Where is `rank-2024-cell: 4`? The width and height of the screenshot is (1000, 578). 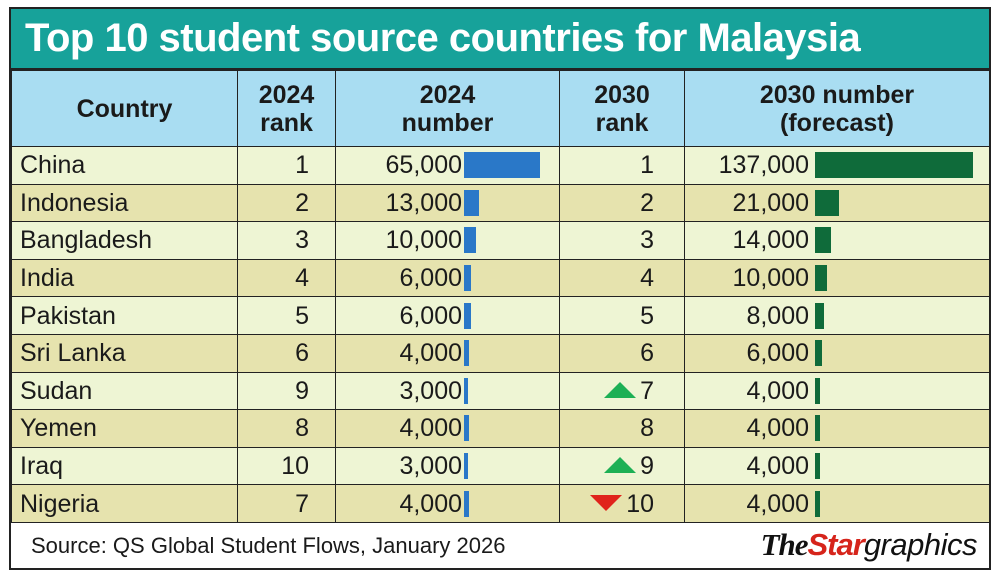 rank-2024-cell: 4 is located at coordinates (286, 278).